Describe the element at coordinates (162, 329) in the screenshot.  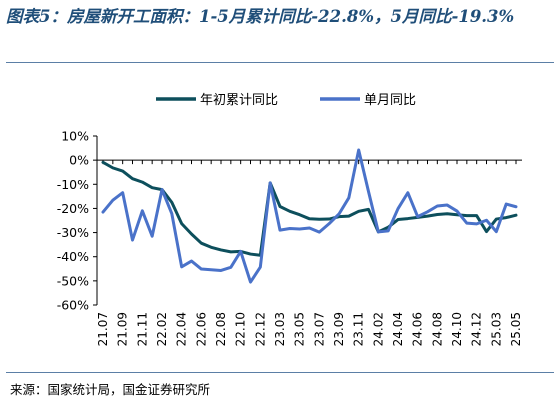
I see `x-tick-label: 22.02` at that location.